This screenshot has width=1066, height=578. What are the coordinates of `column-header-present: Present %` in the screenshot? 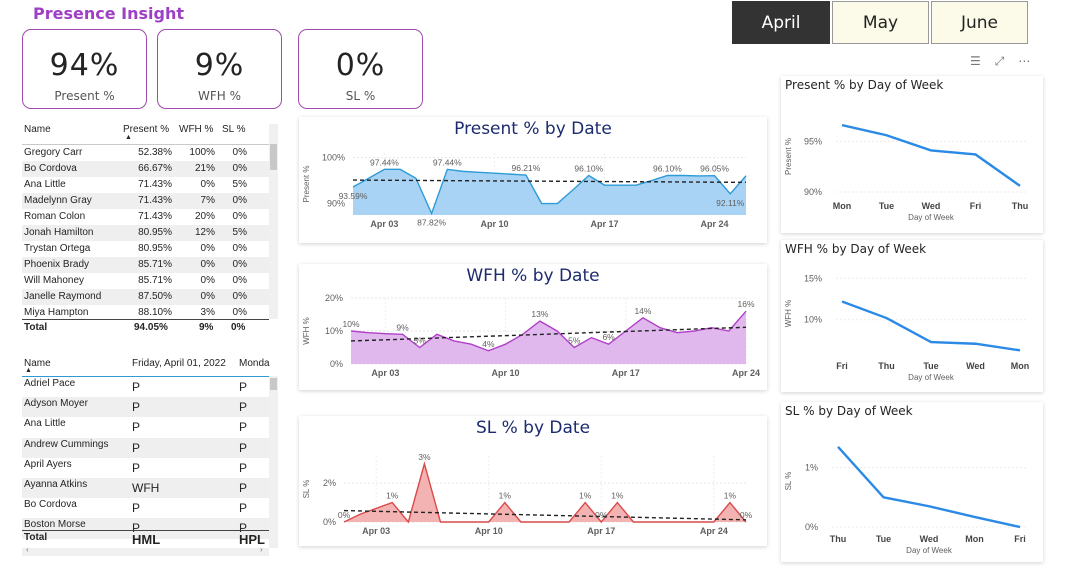 It's located at (146, 129).